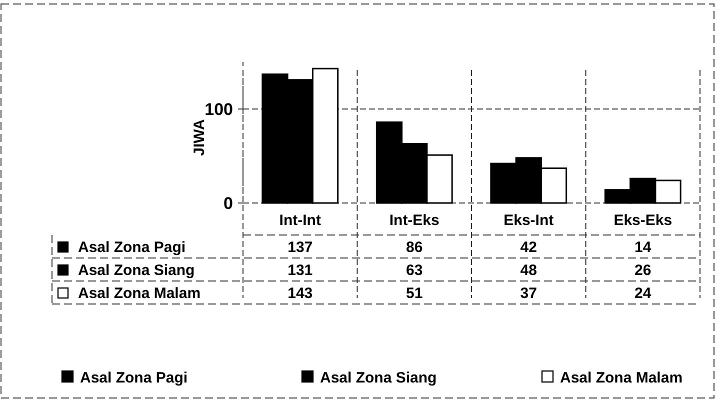 The image size is (716, 402). I want to click on data-label: 24, so click(643, 293).